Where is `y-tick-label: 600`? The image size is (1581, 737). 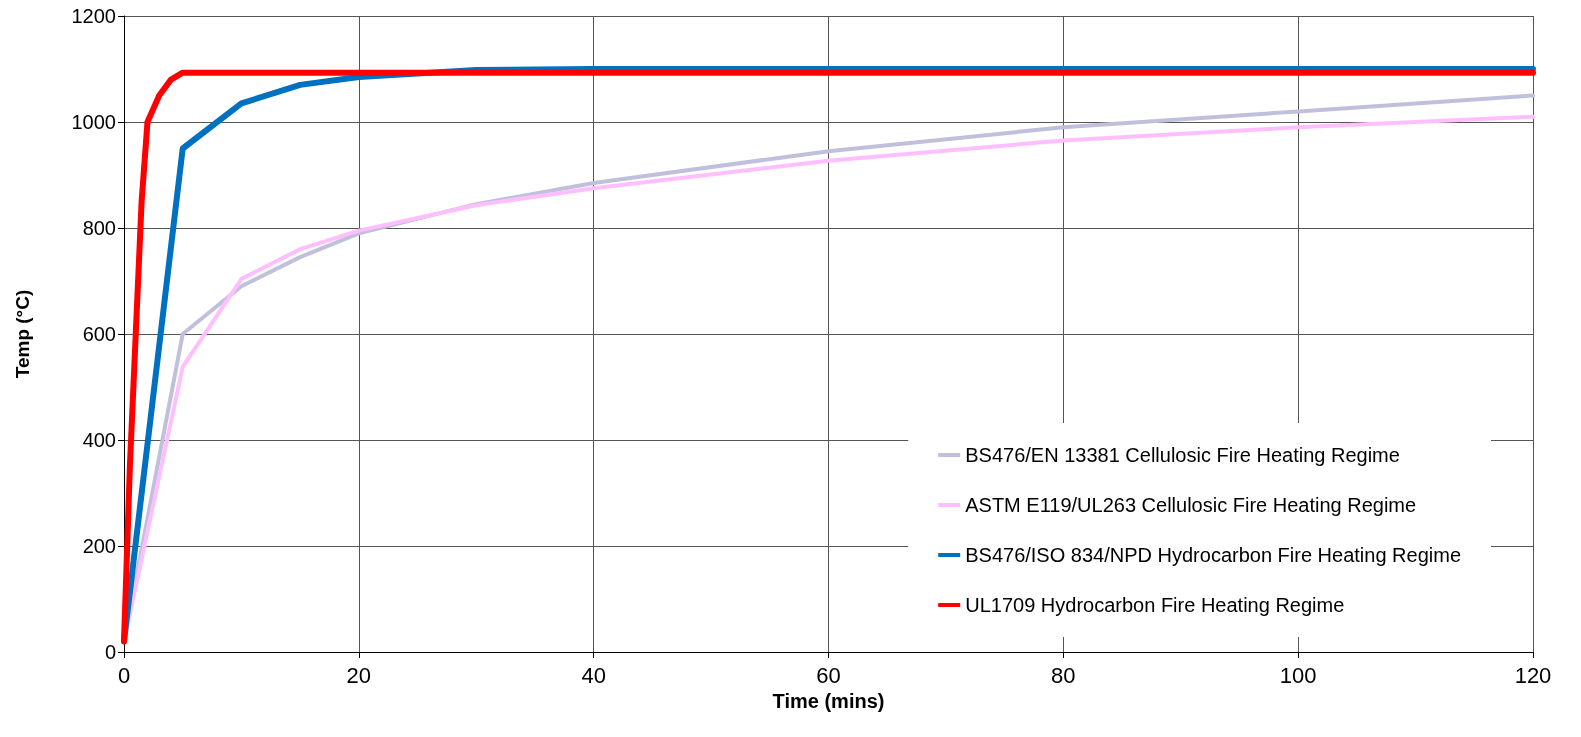 y-tick-label: 600 is located at coordinates (99, 334).